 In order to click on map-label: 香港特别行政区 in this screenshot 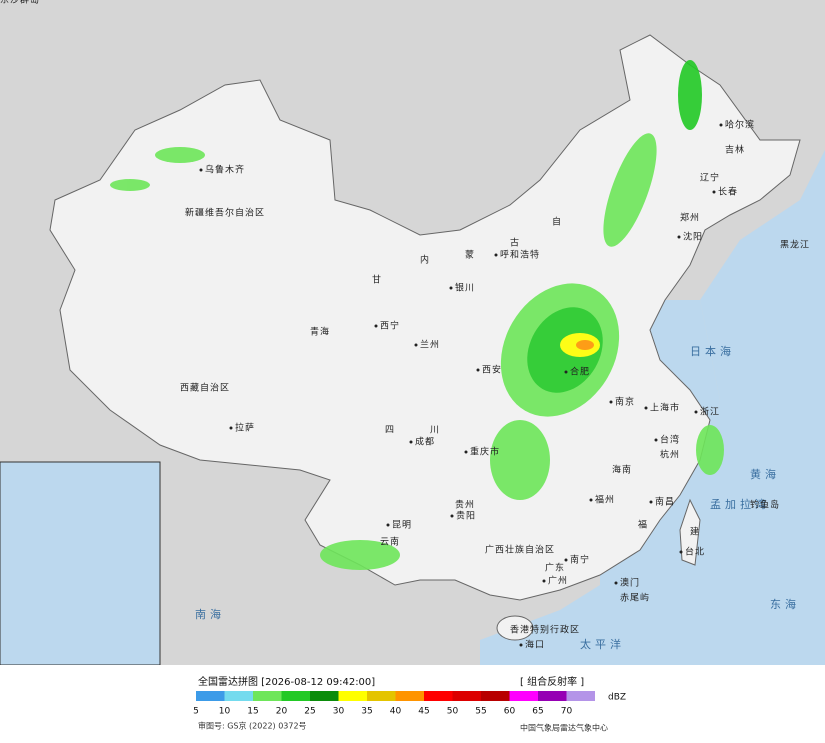, I will do `click(545, 630)`.